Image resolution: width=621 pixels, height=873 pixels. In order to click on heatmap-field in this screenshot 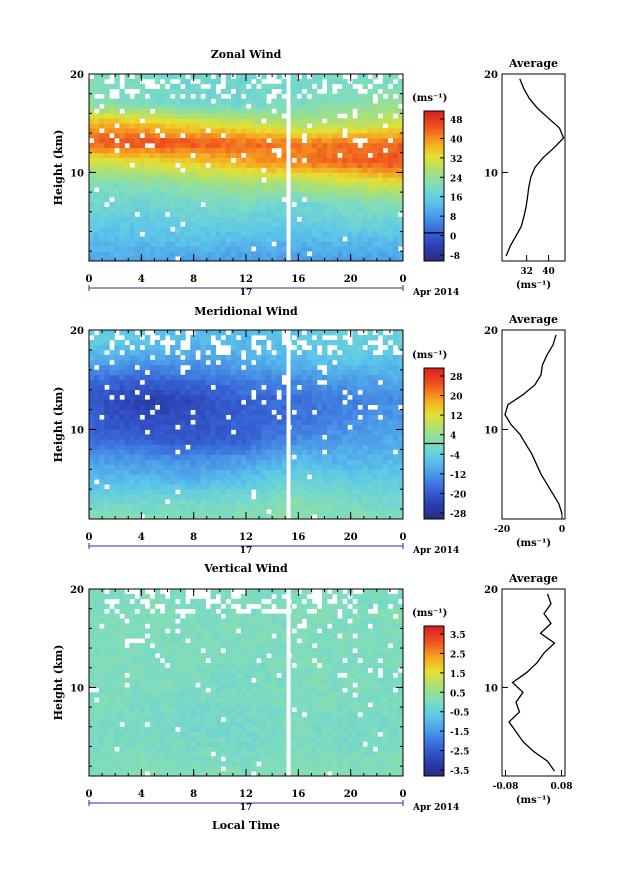, I will do `click(246, 168)`.